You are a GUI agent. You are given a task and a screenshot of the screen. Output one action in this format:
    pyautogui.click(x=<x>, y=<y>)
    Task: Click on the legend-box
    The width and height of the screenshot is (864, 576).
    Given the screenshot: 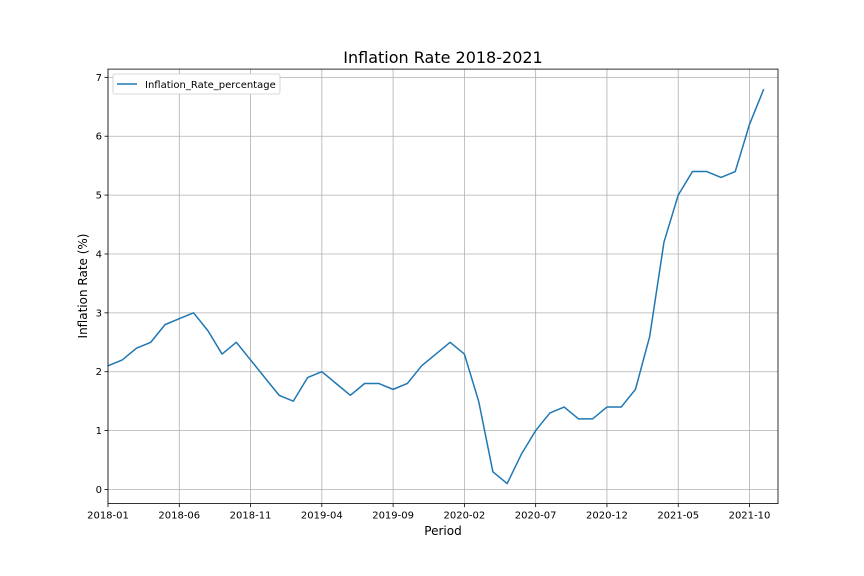 What is the action you would take?
    pyautogui.click(x=196, y=84)
    